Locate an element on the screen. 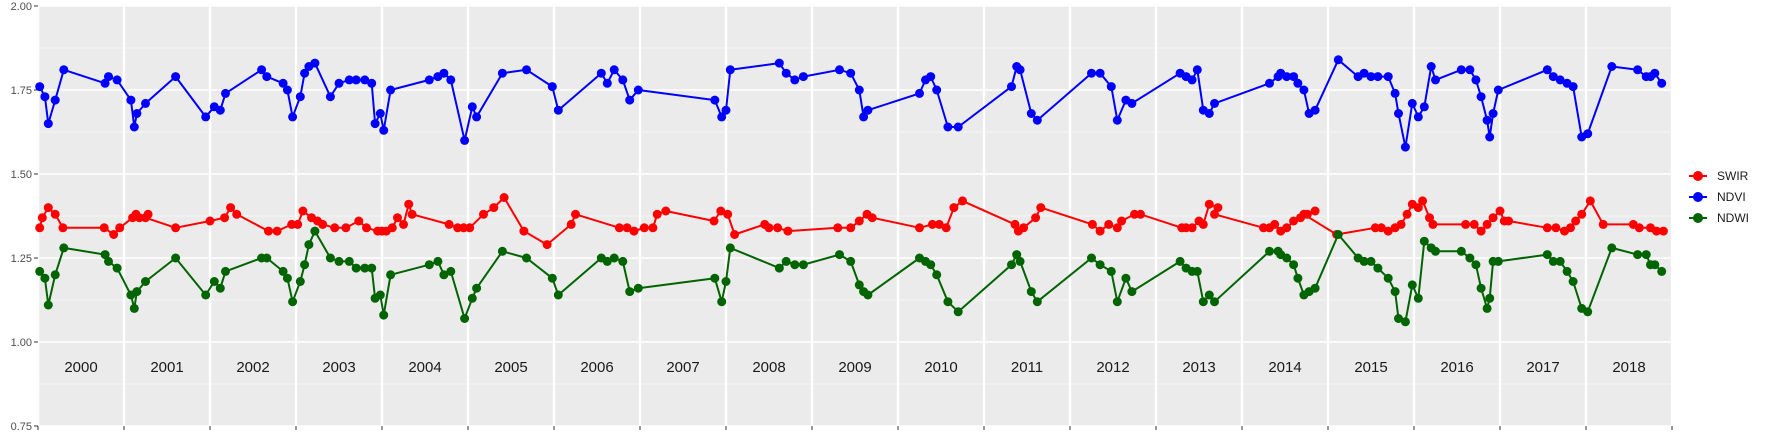 This screenshot has height=442, width=1773. y-tick-label: 0.75 is located at coordinates (21, 427).